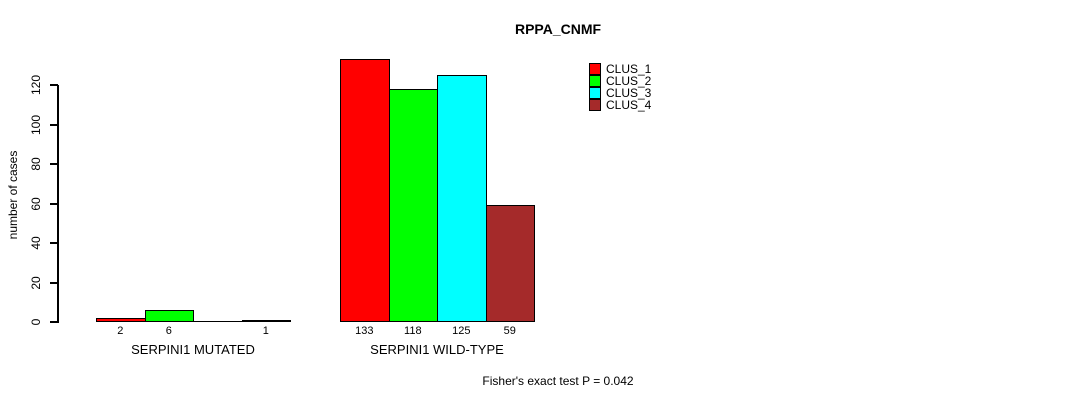  I want to click on bar-value-label: 133, so click(364, 331).